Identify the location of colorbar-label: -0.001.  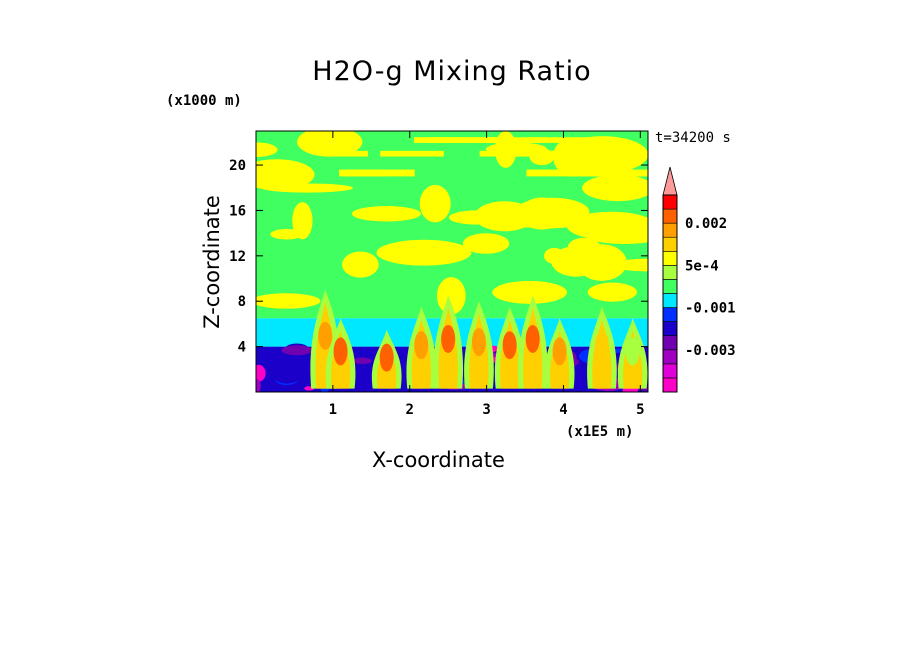
(710, 309).